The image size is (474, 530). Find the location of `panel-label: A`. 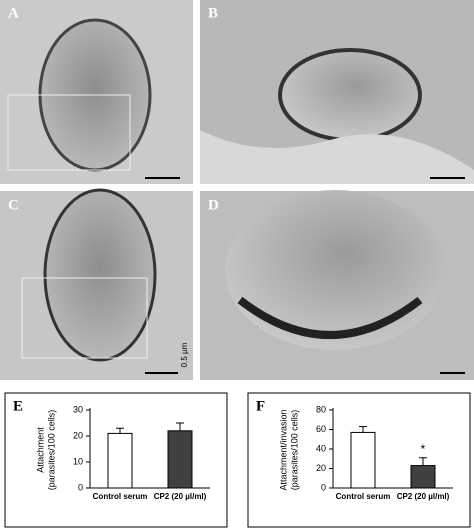

panel-label: A is located at coordinates (13, 13).